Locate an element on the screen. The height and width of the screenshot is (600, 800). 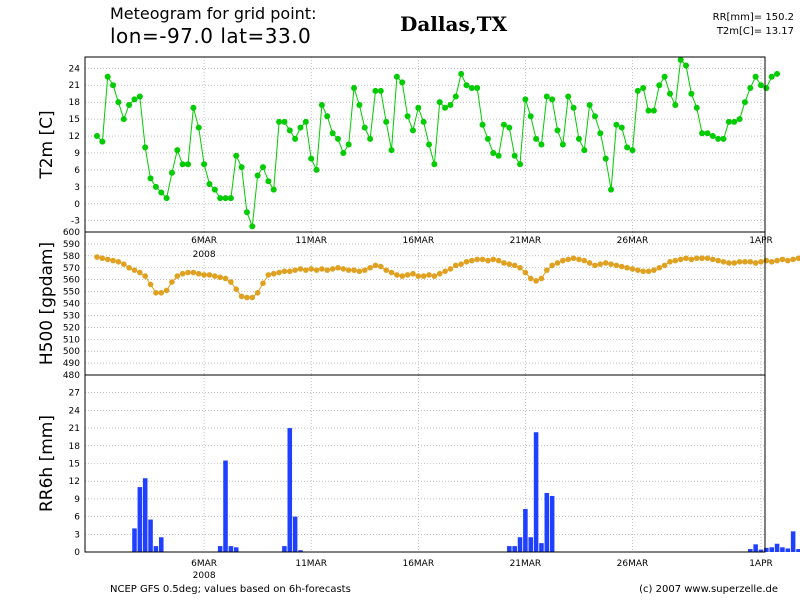
location-name: Dallas,TX is located at coordinates (454, 24).